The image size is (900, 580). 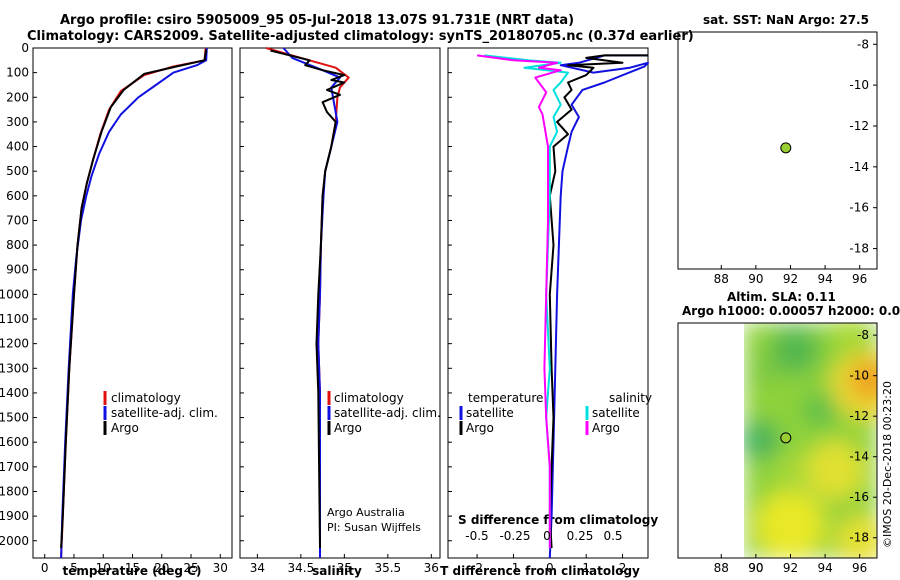 I want to click on sla-title-1: Altim. SLA: 0.11, so click(x=781, y=297).